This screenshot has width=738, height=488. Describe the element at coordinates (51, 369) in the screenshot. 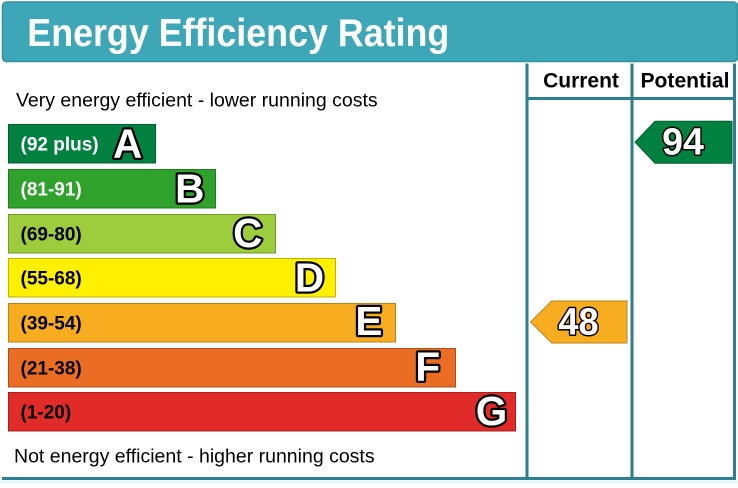

I see `svg-text: (21-38)` at that location.